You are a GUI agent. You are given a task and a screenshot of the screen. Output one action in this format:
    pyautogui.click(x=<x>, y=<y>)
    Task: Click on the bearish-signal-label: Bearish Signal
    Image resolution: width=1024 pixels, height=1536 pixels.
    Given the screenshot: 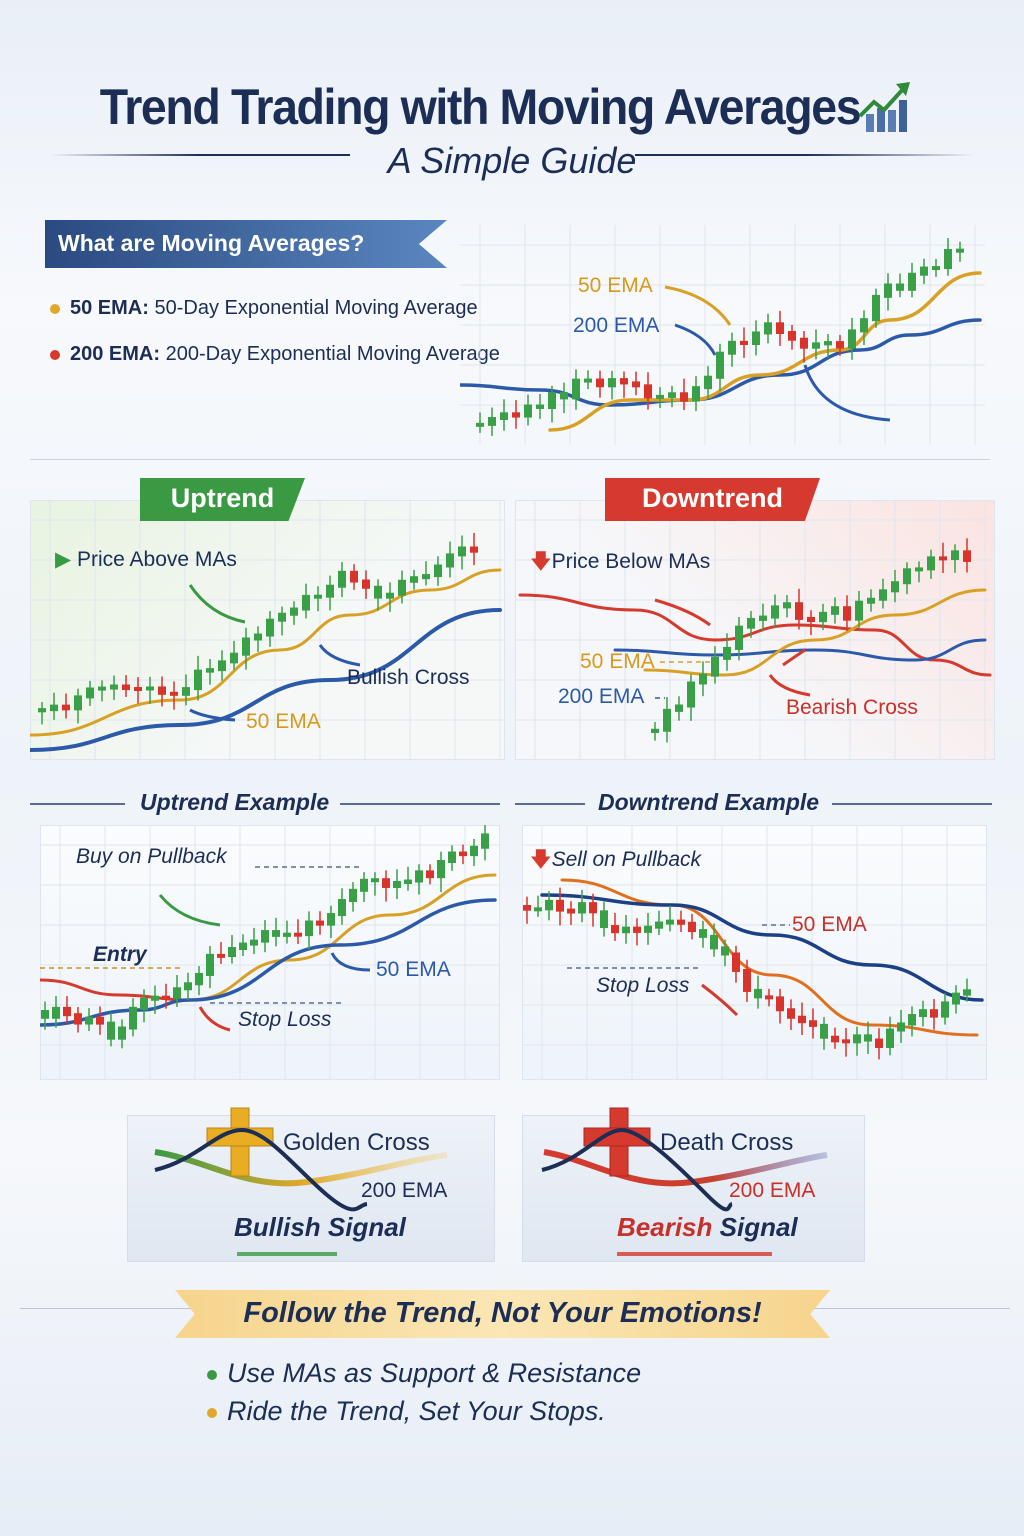 What is the action you would take?
    pyautogui.click(x=707, y=1227)
    